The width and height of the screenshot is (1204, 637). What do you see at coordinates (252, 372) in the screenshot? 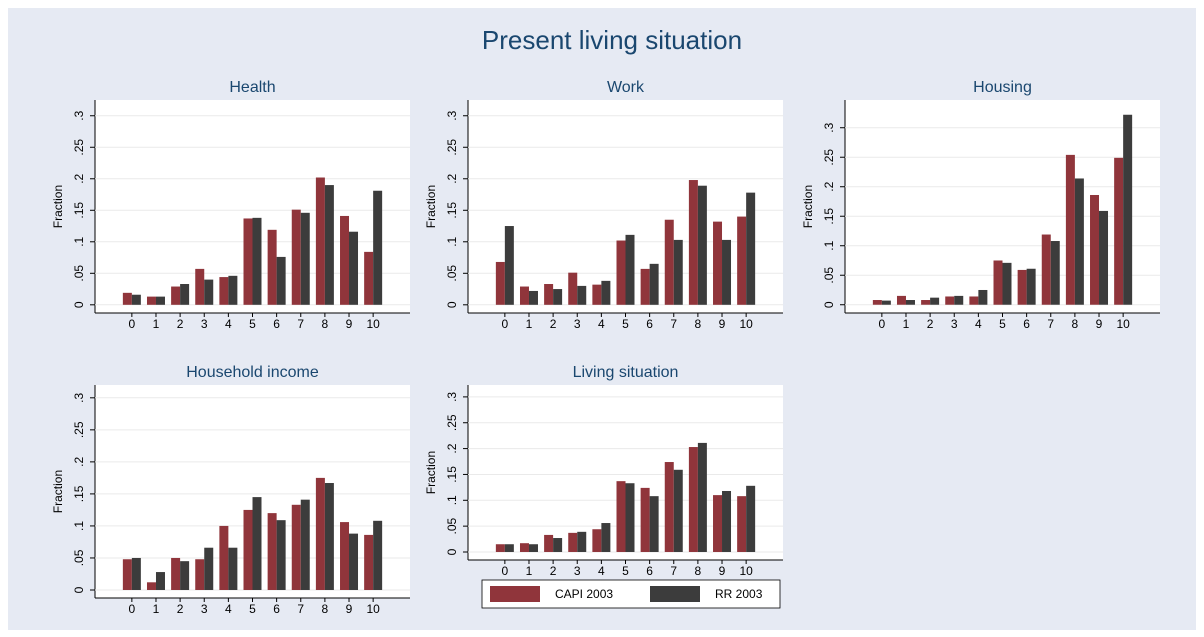
I see `panel-title: Household income` at bounding box center [252, 372].